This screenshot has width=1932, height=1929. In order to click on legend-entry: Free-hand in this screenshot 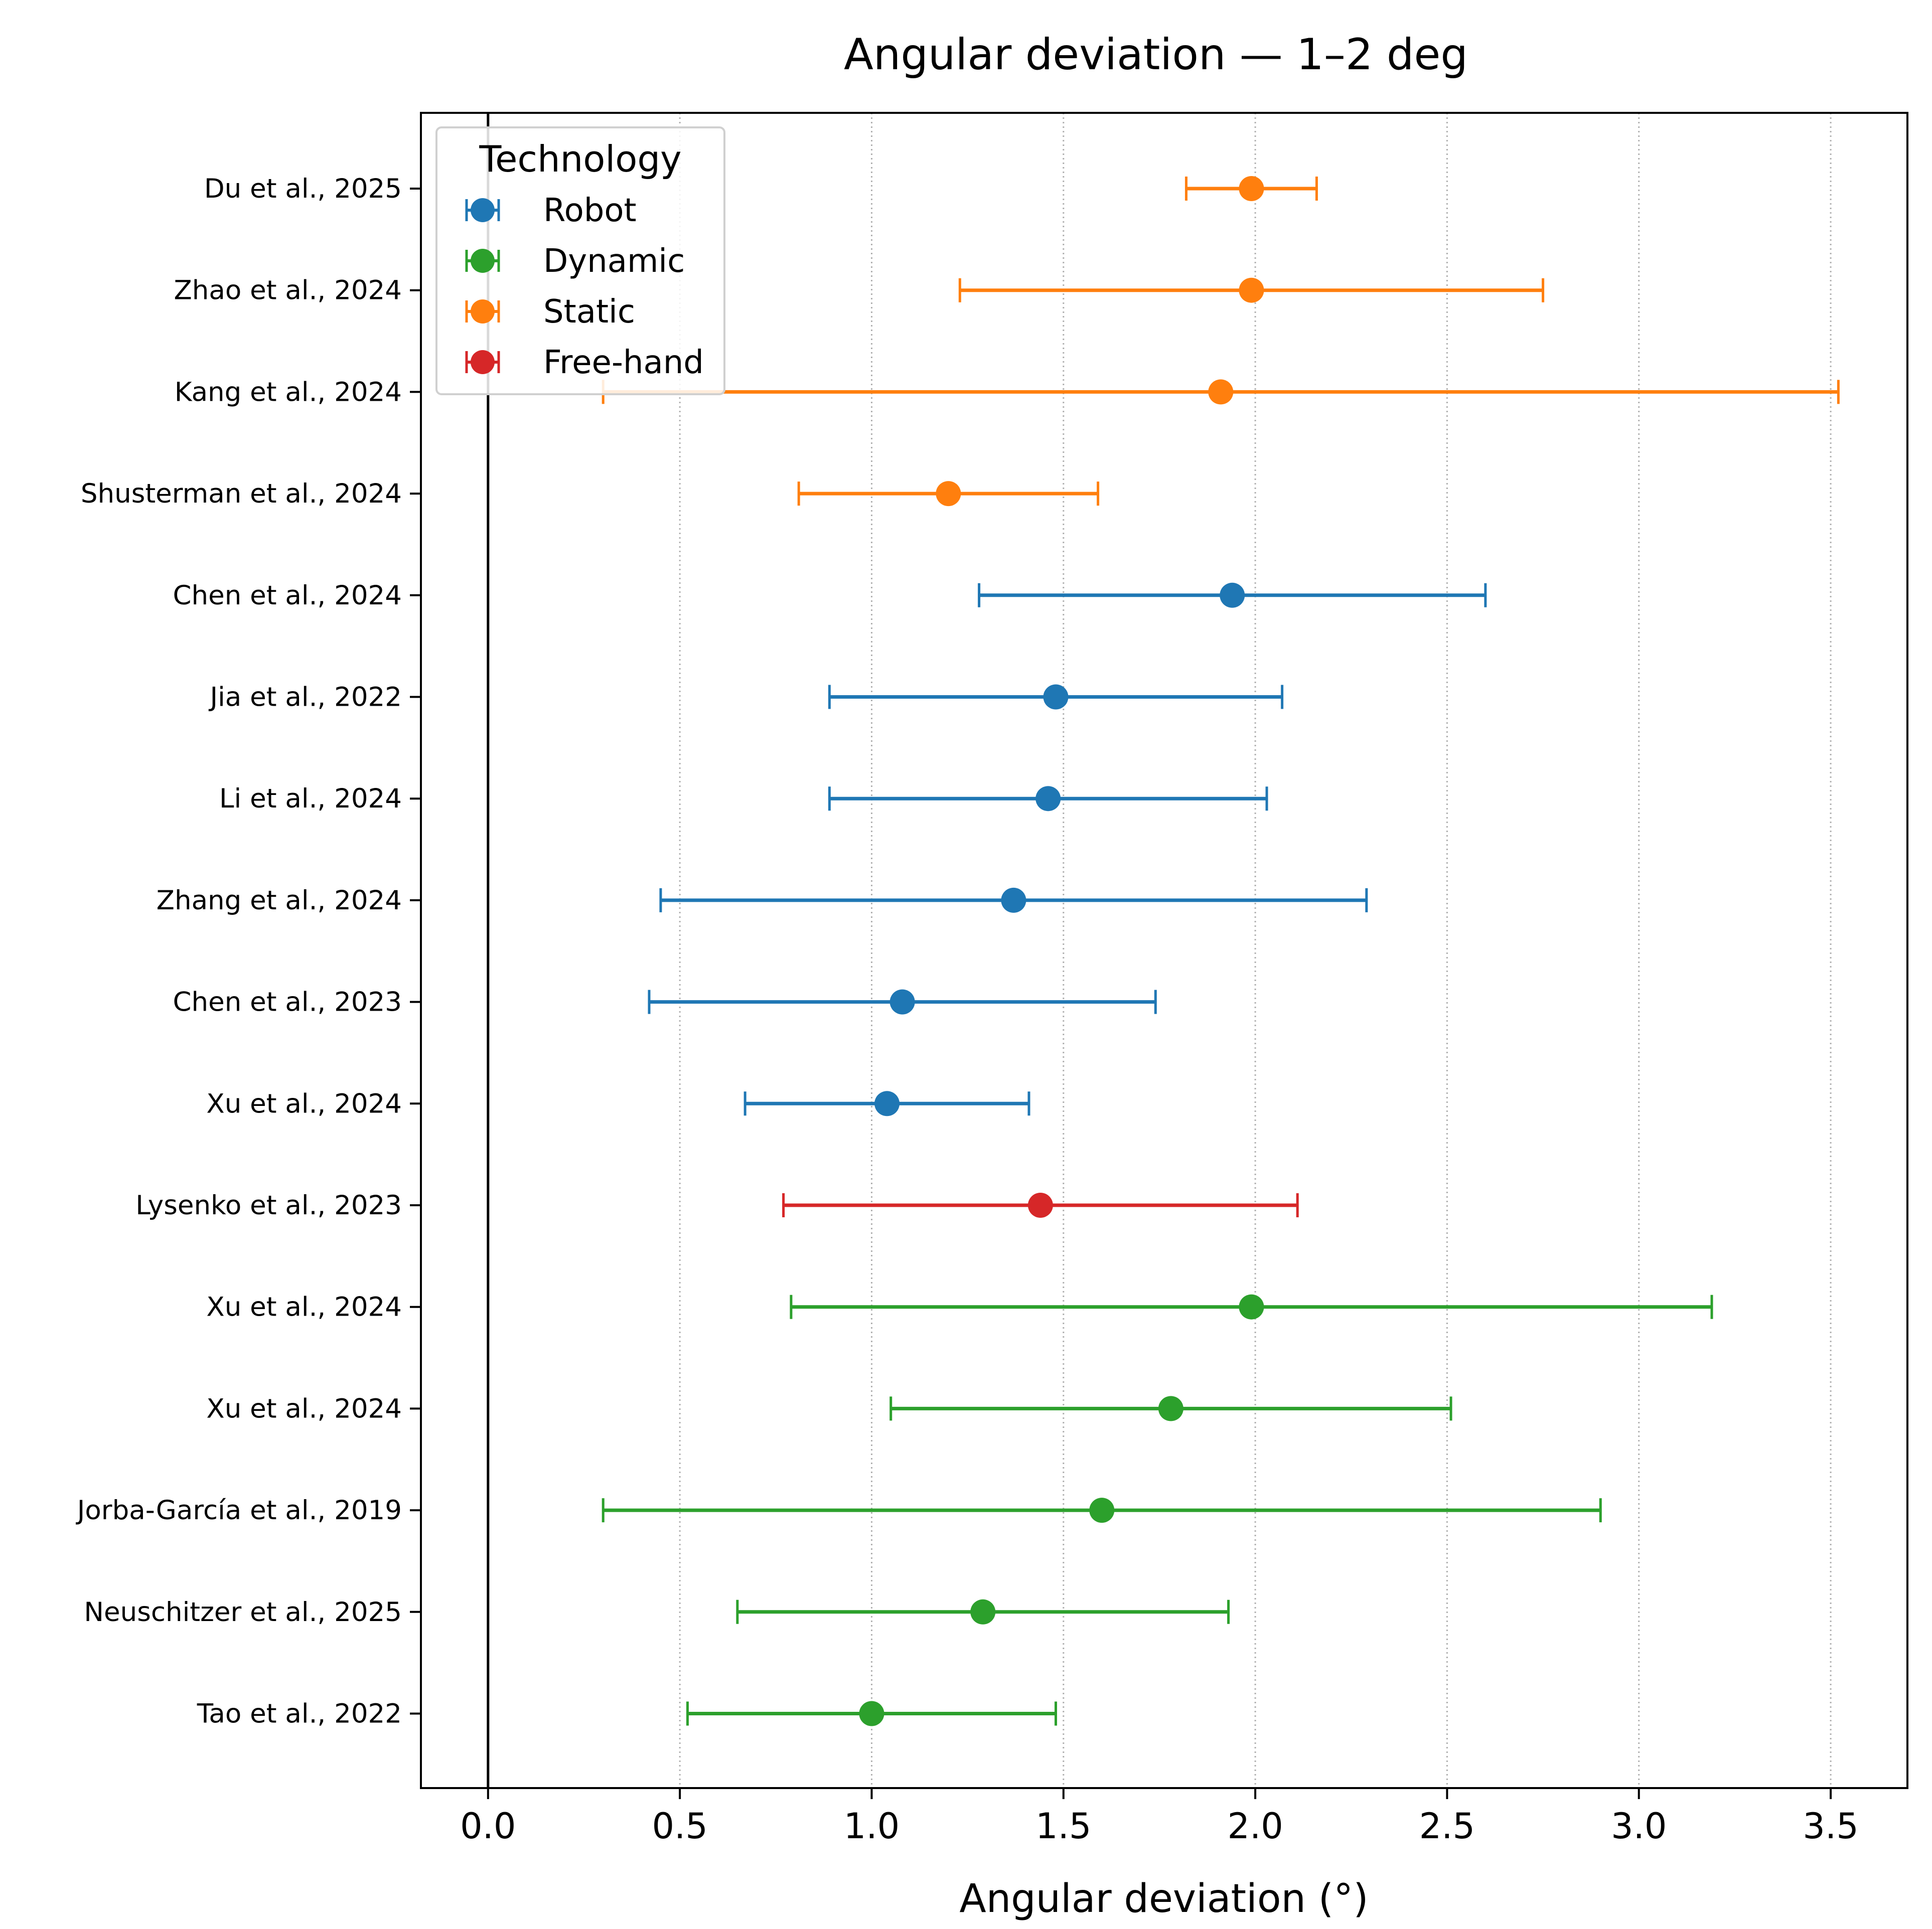, I will do `click(584, 362)`.